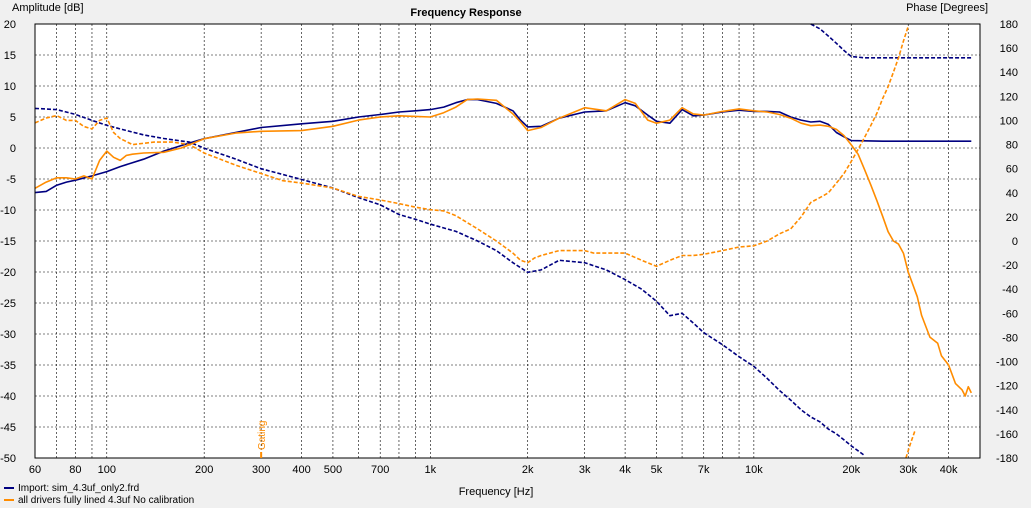 Image resolution: width=1031 pixels, height=508 pixels. Describe the element at coordinates (10, 87) in the screenshot. I see `y-left-tick-label: 10` at that location.